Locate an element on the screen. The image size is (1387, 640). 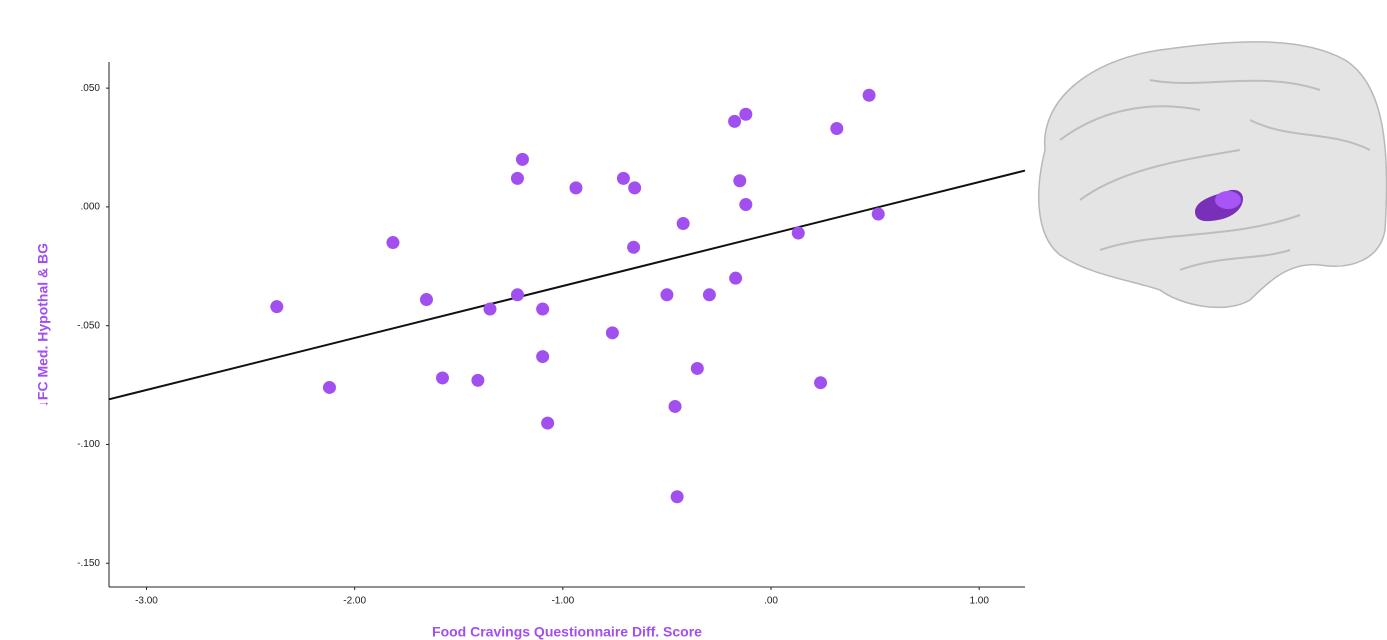
y-tick-label: .000 is located at coordinates (91, 207).